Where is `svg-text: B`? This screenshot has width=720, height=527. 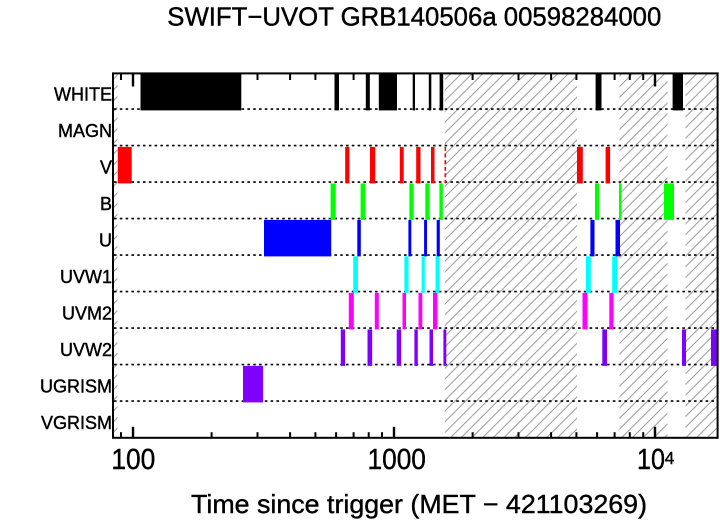 svg-text: B is located at coordinates (106, 204).